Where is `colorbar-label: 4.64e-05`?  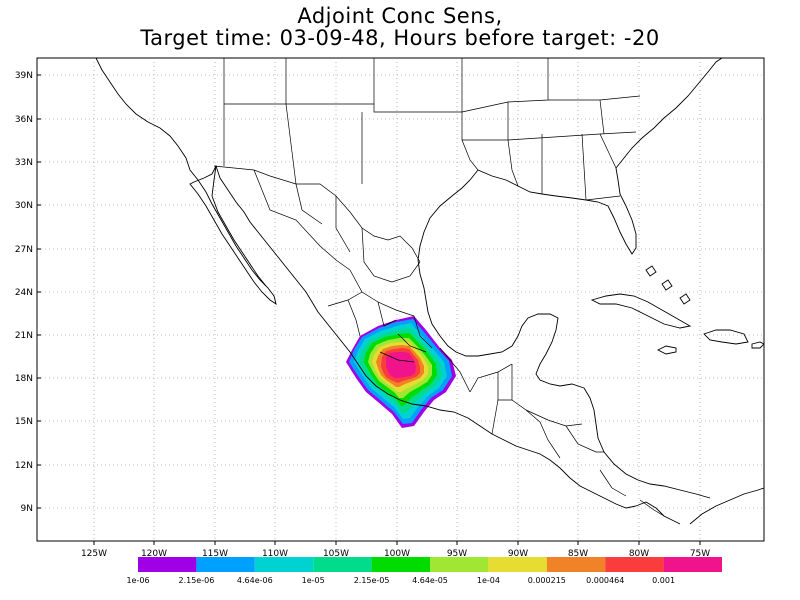
colorbar-label: 4.64e-05 is located at coordinates (430, 580).